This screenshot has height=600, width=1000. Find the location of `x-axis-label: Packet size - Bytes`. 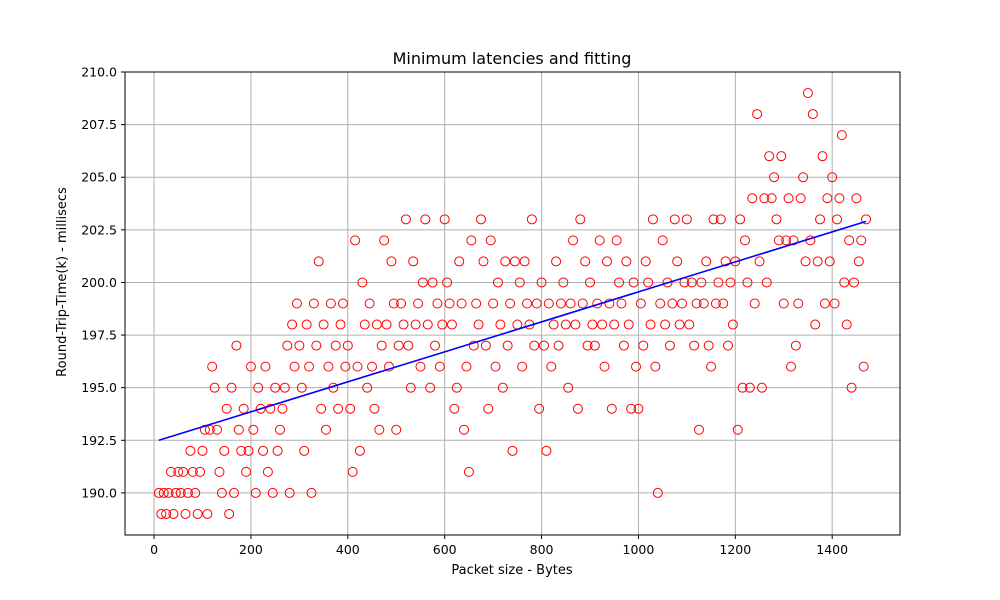

x-axis-label: Packet size - Bytes is located at coordinates (512, 570).